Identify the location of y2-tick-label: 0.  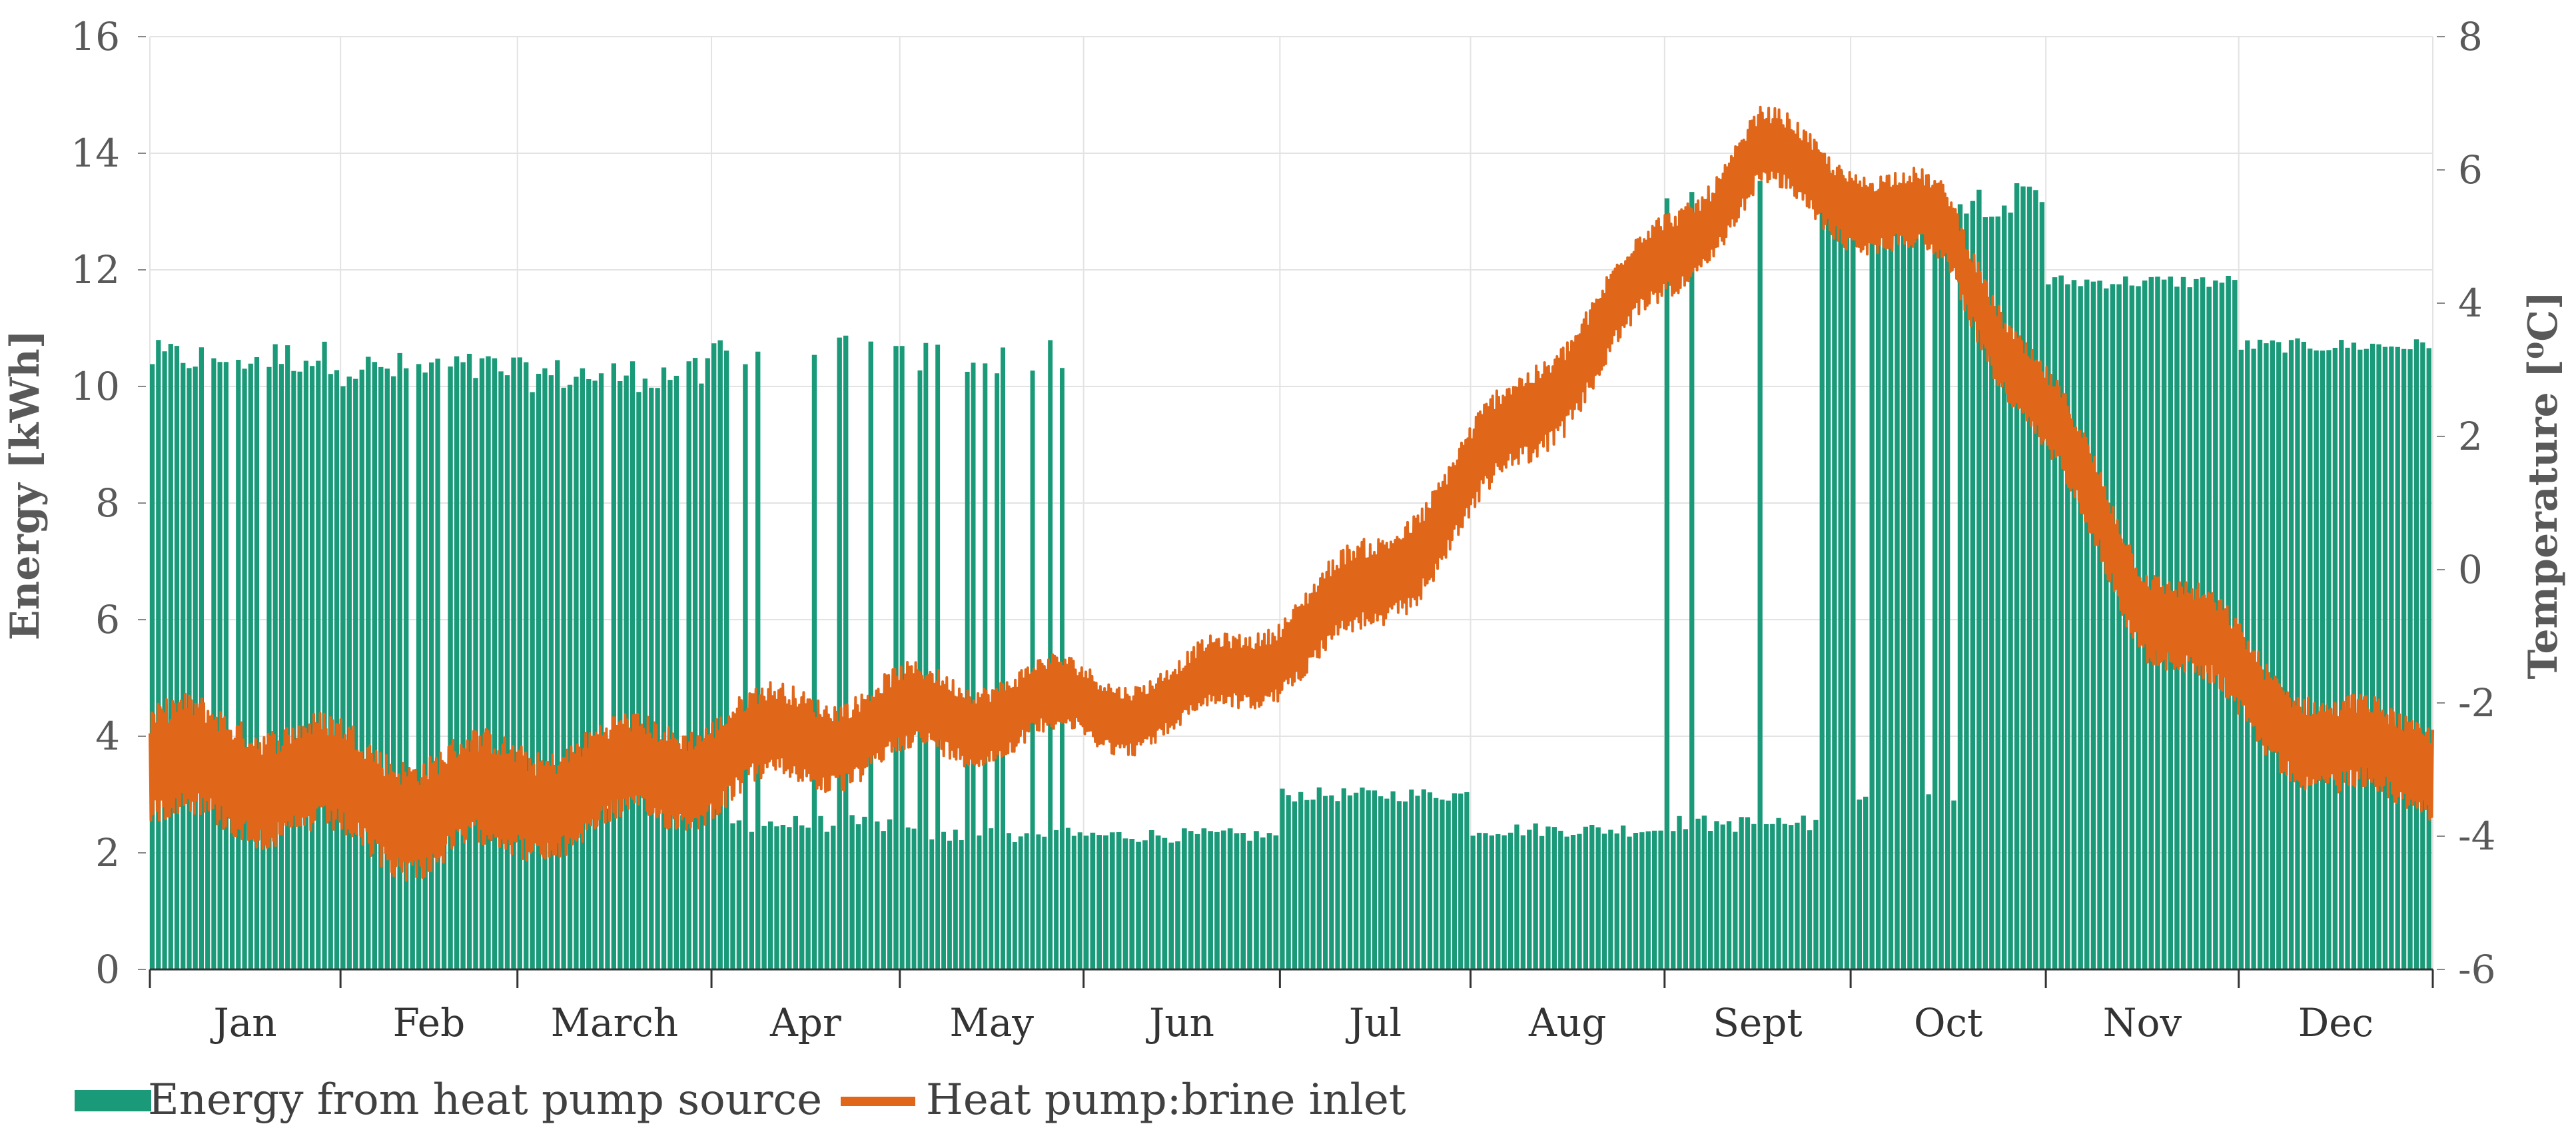
(2471, 569).